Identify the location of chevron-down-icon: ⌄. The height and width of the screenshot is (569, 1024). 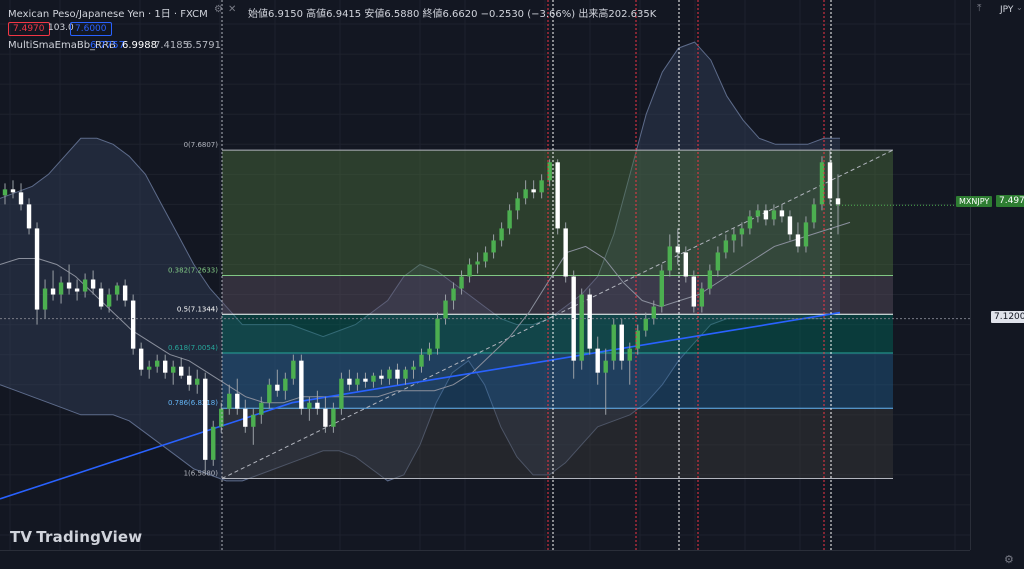
(1019, 7).